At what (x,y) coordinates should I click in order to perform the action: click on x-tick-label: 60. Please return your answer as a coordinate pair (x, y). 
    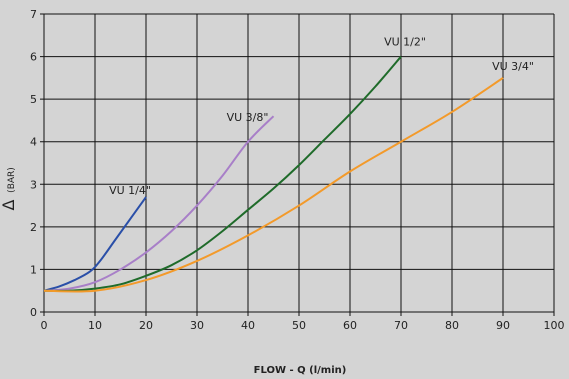
    Looking at the image, I should click on (350, 325).